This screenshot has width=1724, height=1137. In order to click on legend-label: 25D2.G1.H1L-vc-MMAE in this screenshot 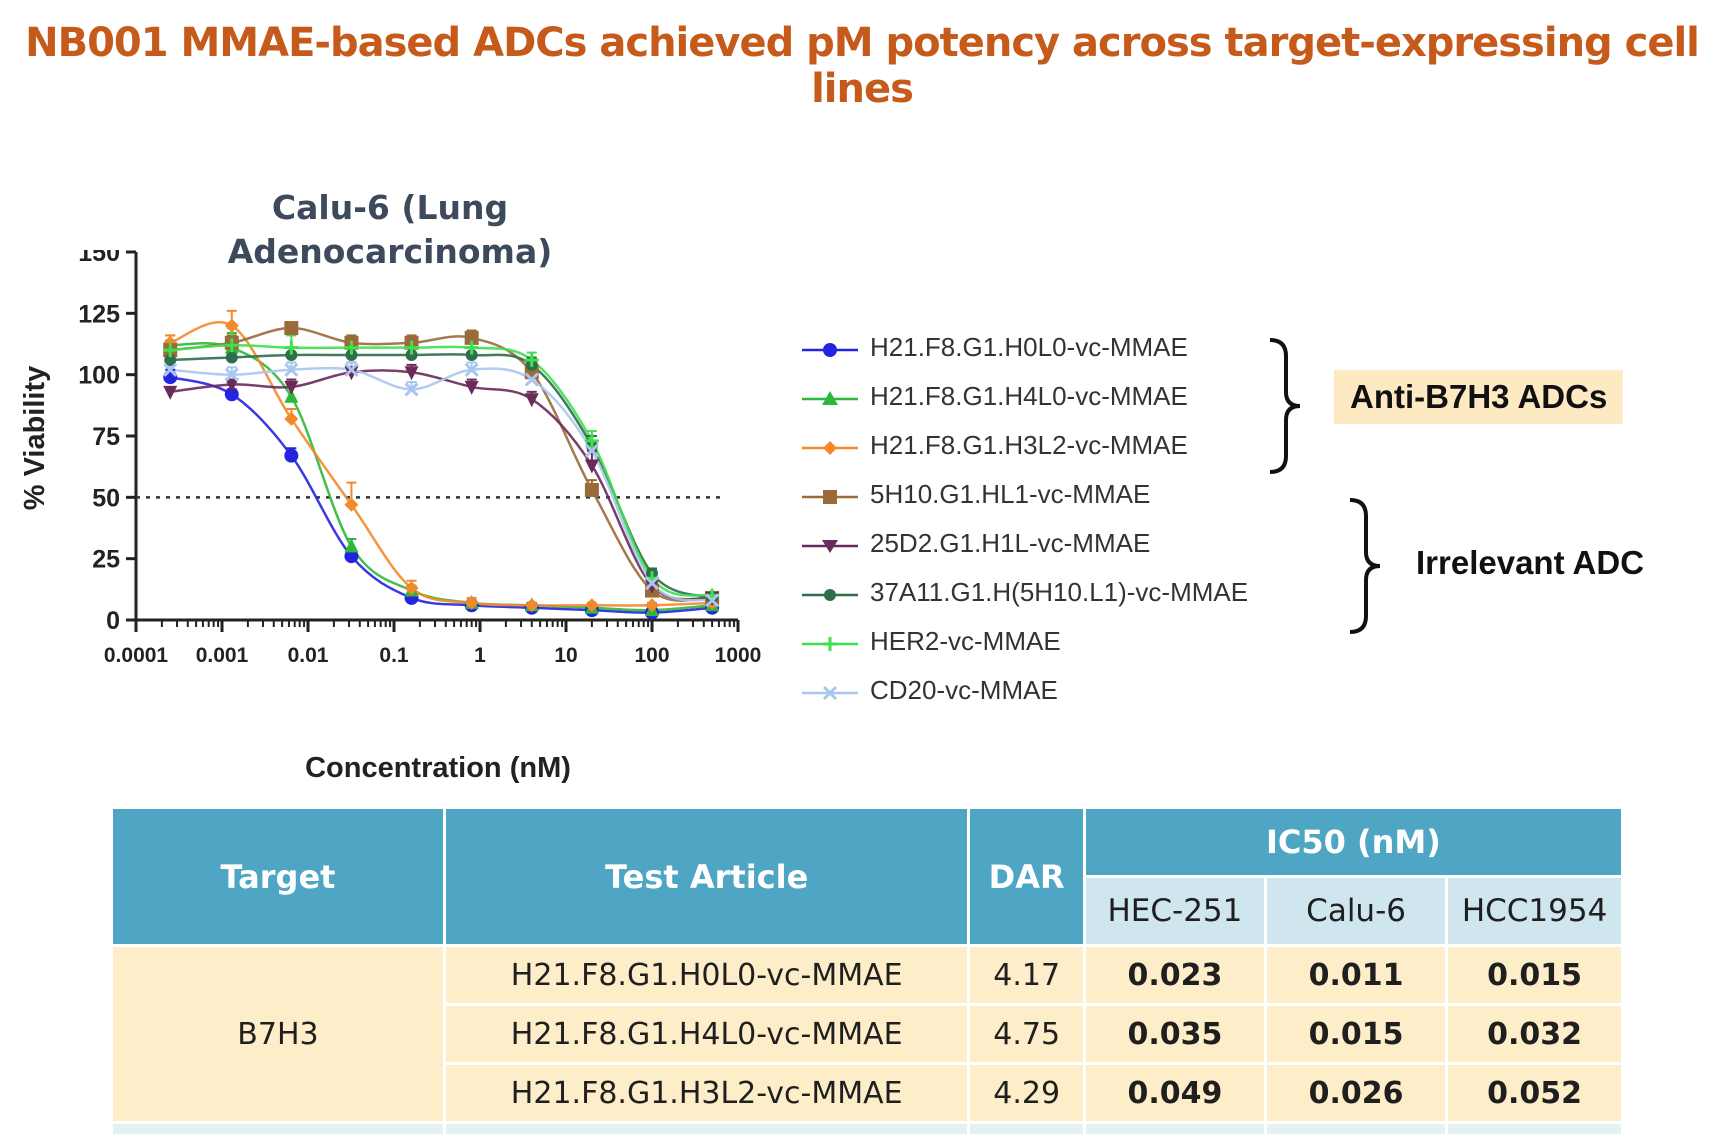, I will do `click(1010, 543)`.